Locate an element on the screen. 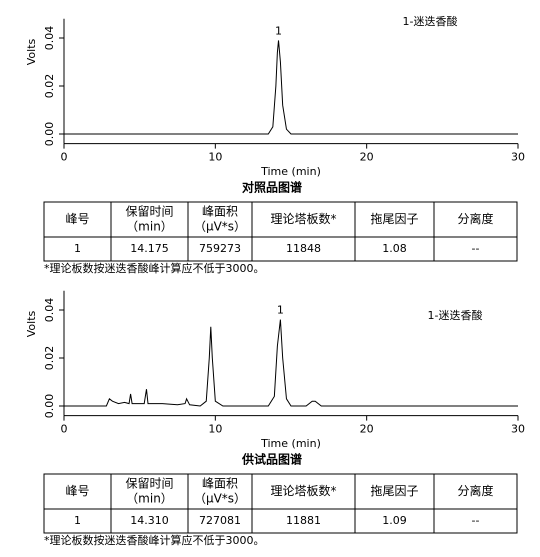  table-cell: 759273 is located at coordinates (220, 248).